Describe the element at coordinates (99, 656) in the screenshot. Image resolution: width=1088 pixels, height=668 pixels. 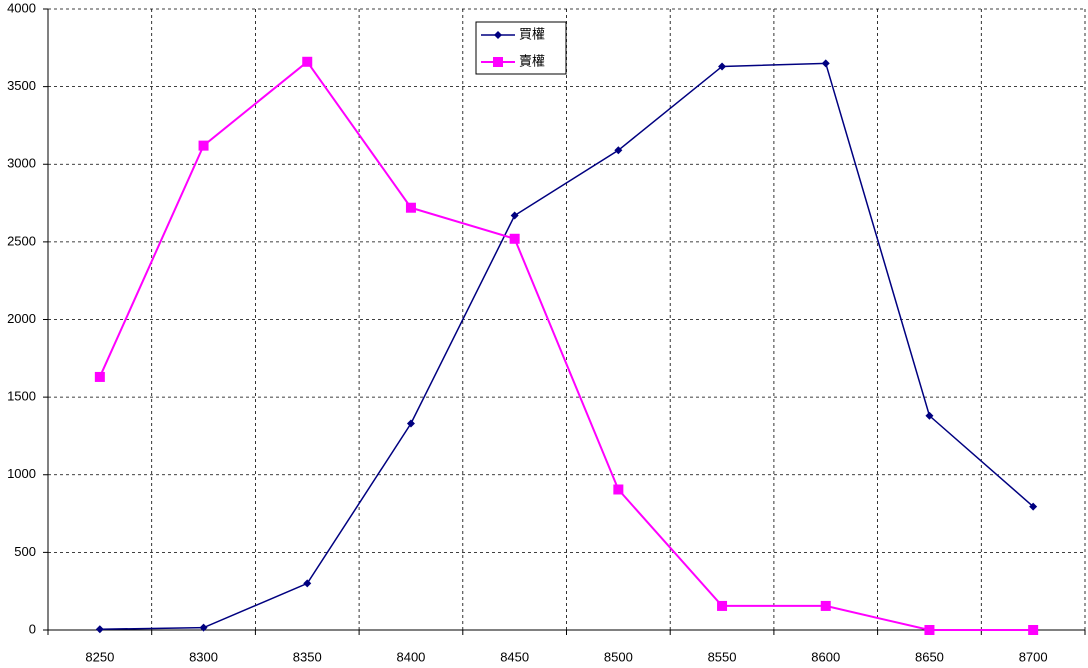
I see `x-tick-label: 8250` at that location.